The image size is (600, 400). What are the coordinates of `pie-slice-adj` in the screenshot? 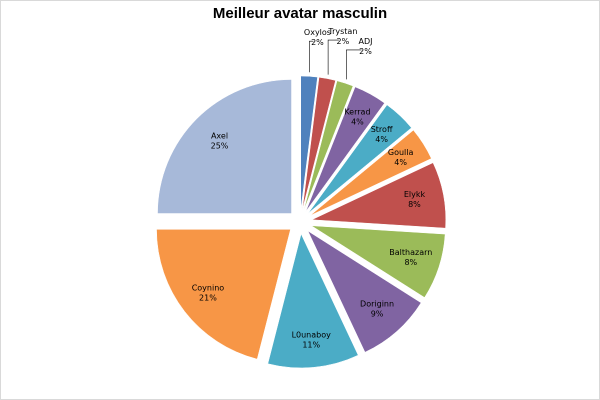 It's located at (328, 145).